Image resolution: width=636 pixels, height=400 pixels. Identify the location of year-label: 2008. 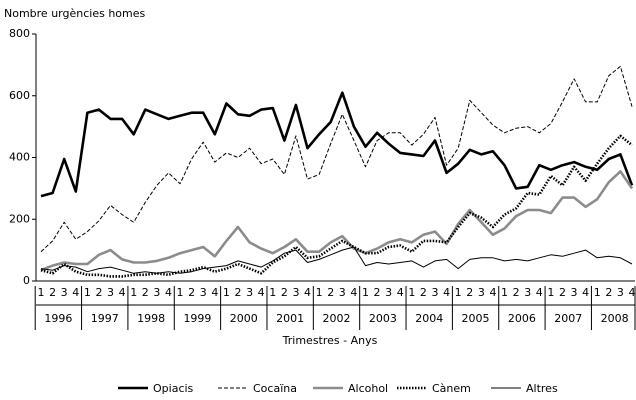
(615, 318).